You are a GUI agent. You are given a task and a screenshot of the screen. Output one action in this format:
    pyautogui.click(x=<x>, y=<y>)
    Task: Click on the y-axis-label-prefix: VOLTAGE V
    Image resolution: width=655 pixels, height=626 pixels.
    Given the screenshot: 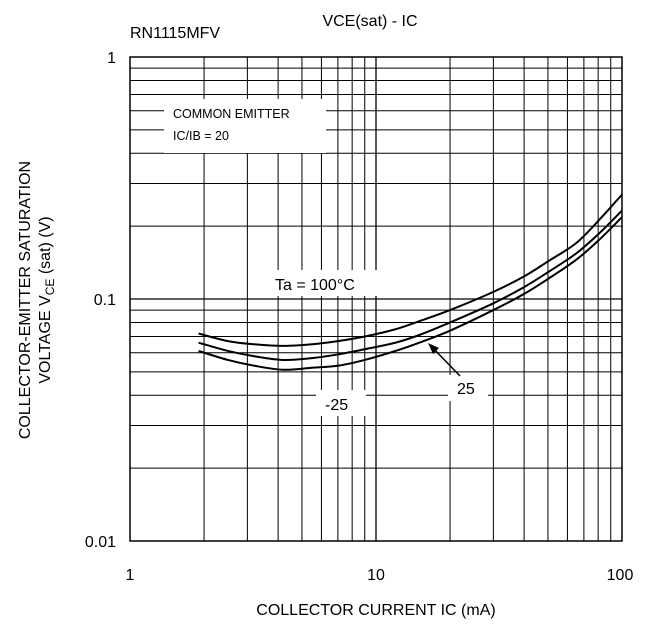 What is the action you would take?
    pyautogui.click(x=45, y=339)
    